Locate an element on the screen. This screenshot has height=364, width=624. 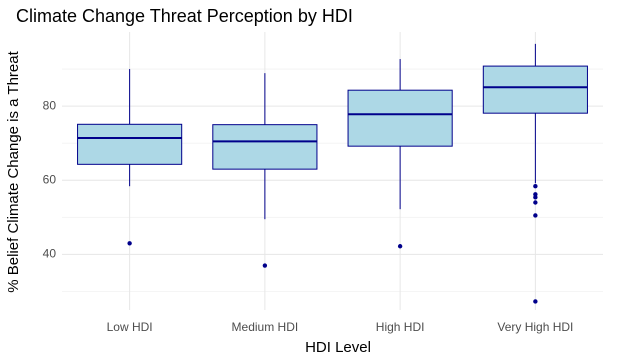
y-tick-label: 40 is located at coordinates (50, 254).